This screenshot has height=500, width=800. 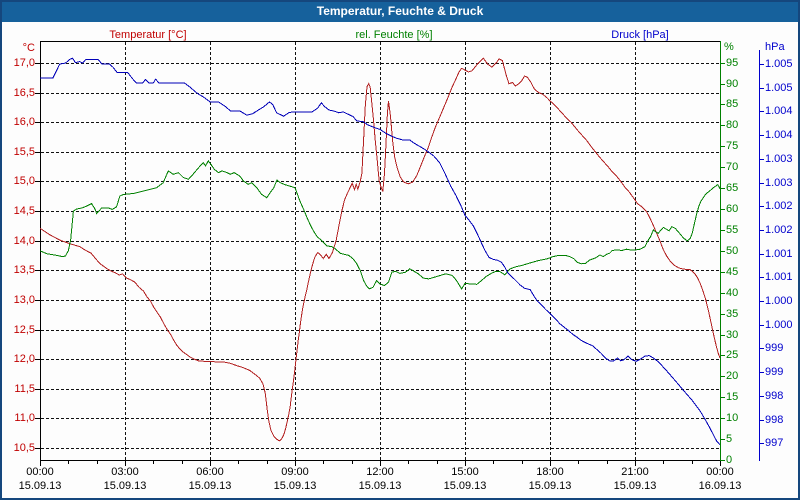 What do you see at coordinates (40, 472) in the screenshot?
I see `x-axis-time-label: 00:00` at bounding box center [40, 472].